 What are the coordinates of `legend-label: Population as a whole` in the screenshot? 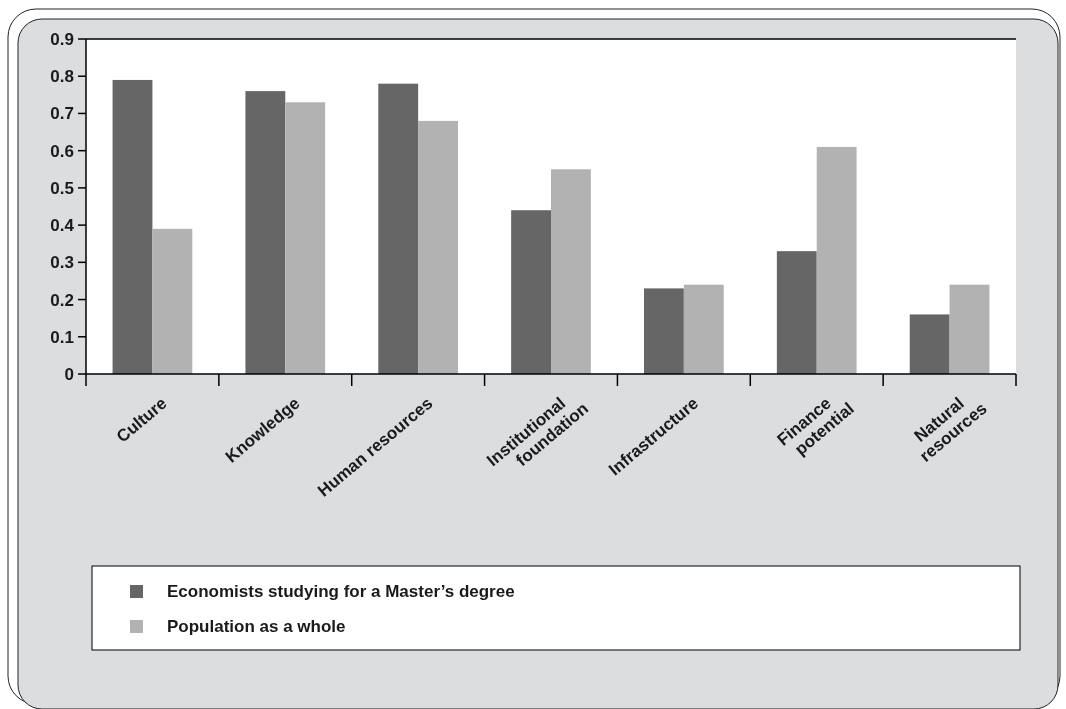 It's located at (256, 626).